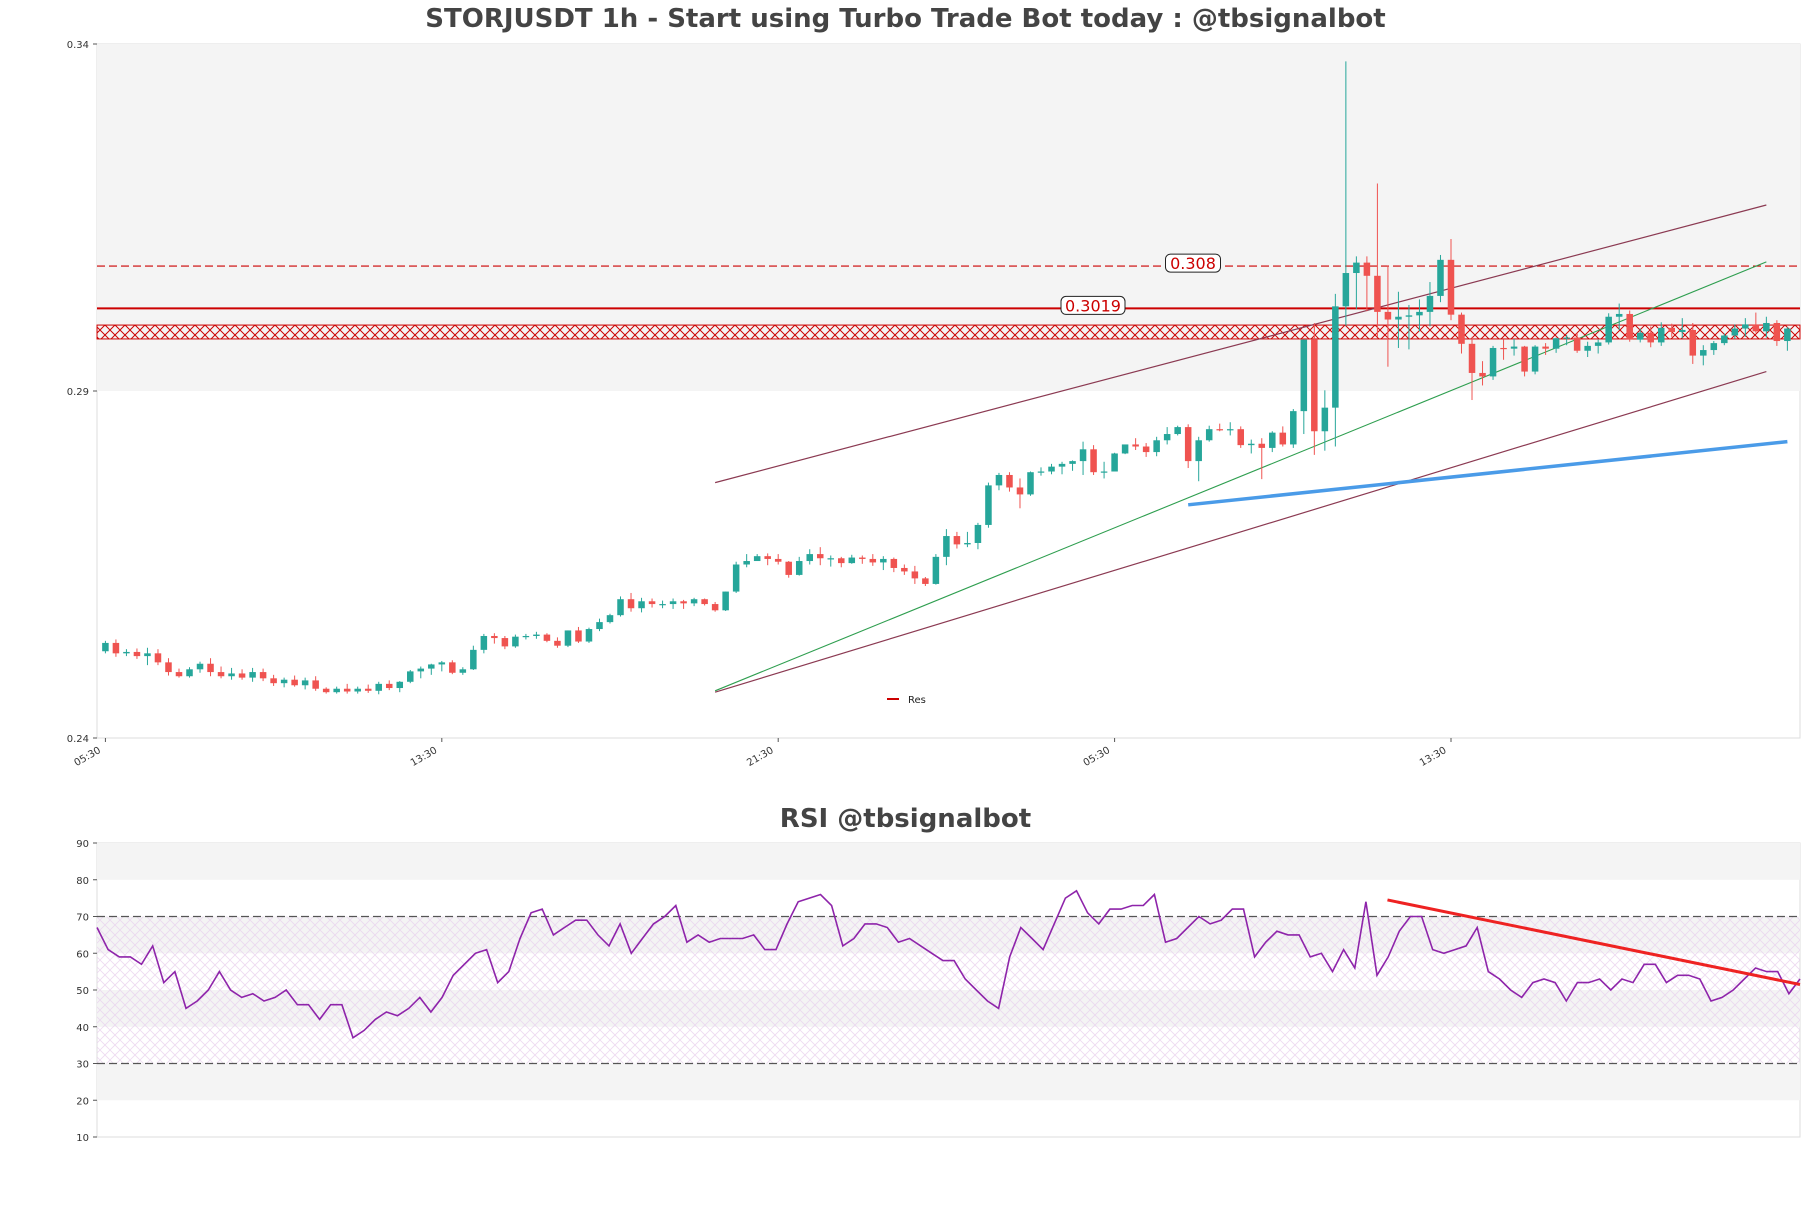  What do you see at coordinates (760, 757) in the screenshot?
I see `x-tick-label: 21:30` at bounding box center [760, 757].